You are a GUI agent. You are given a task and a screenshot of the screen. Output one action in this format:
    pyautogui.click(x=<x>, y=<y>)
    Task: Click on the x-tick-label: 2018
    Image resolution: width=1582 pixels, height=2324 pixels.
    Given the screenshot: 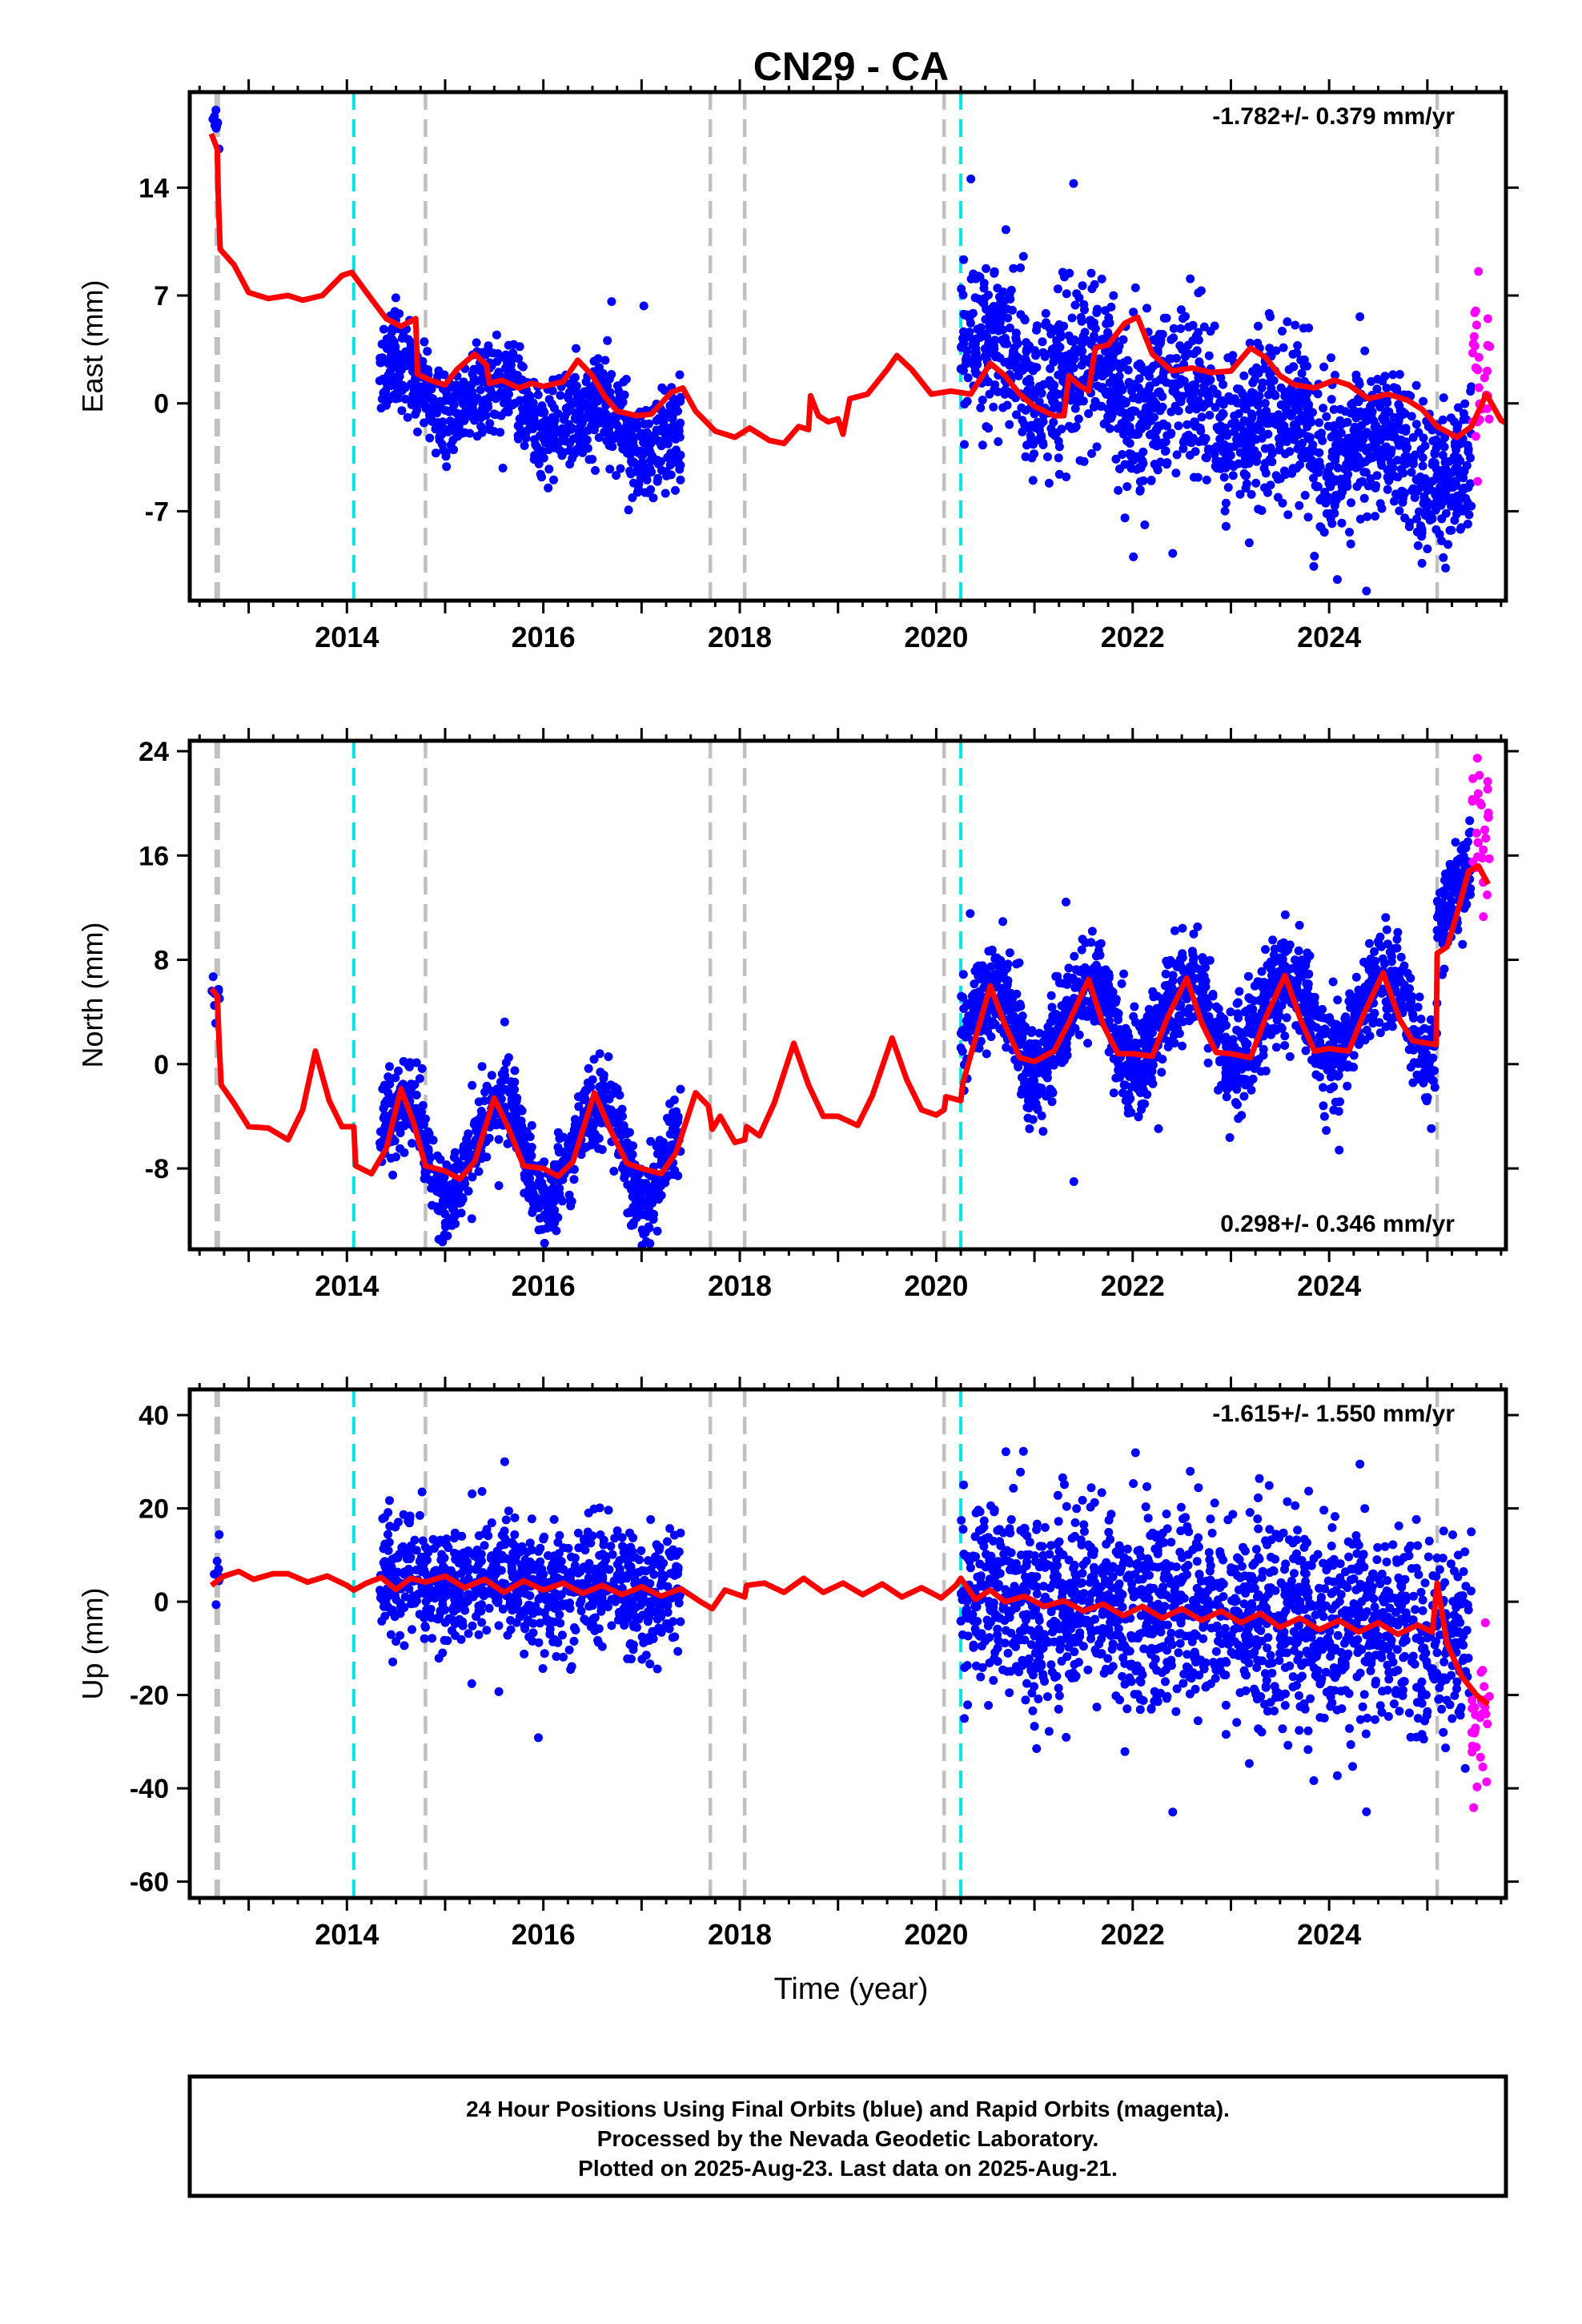 What is the action you would take?
    pyautogui.click(x=740, y=637)
    